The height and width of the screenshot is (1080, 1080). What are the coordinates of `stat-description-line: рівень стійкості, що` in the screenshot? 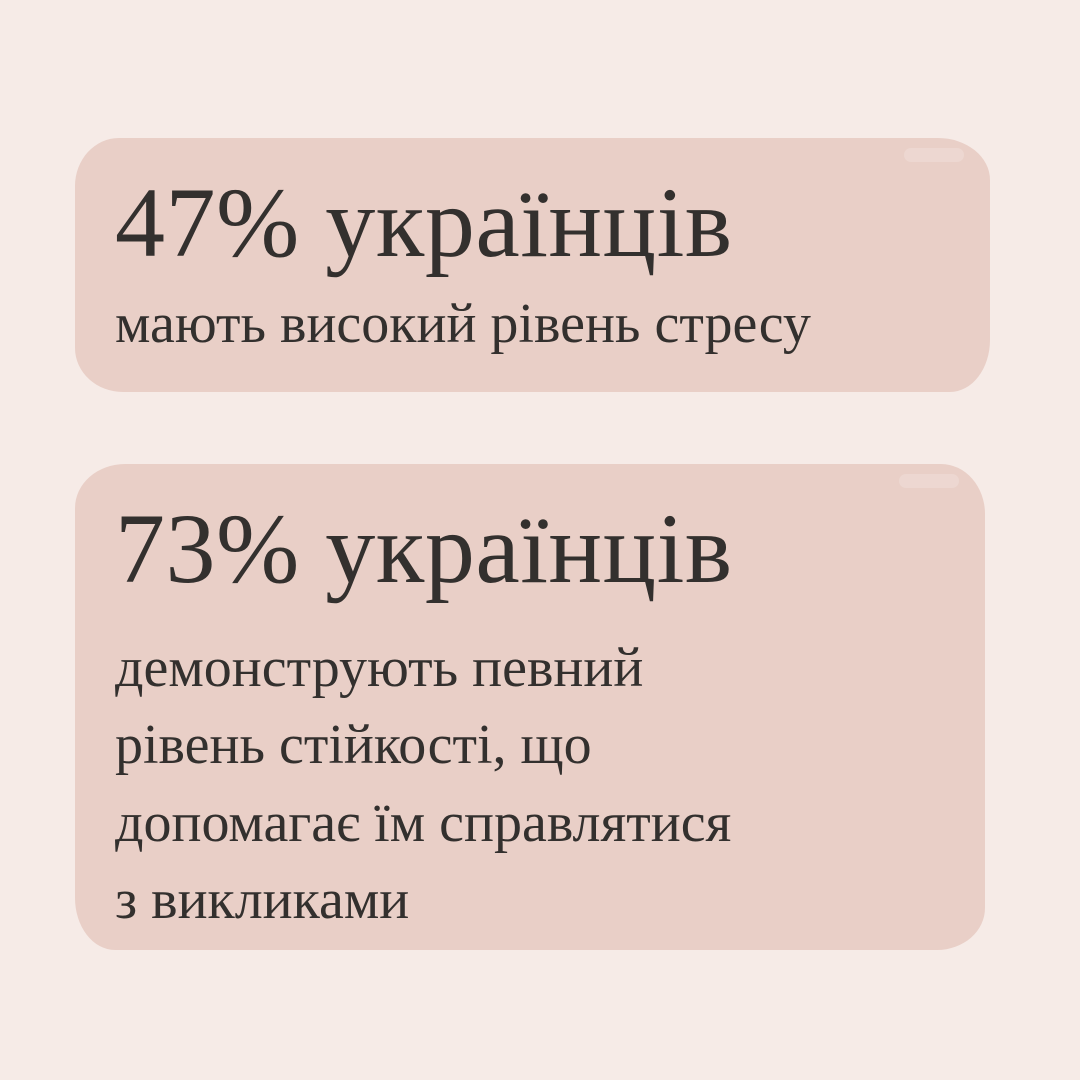 It's located at (353, 745).